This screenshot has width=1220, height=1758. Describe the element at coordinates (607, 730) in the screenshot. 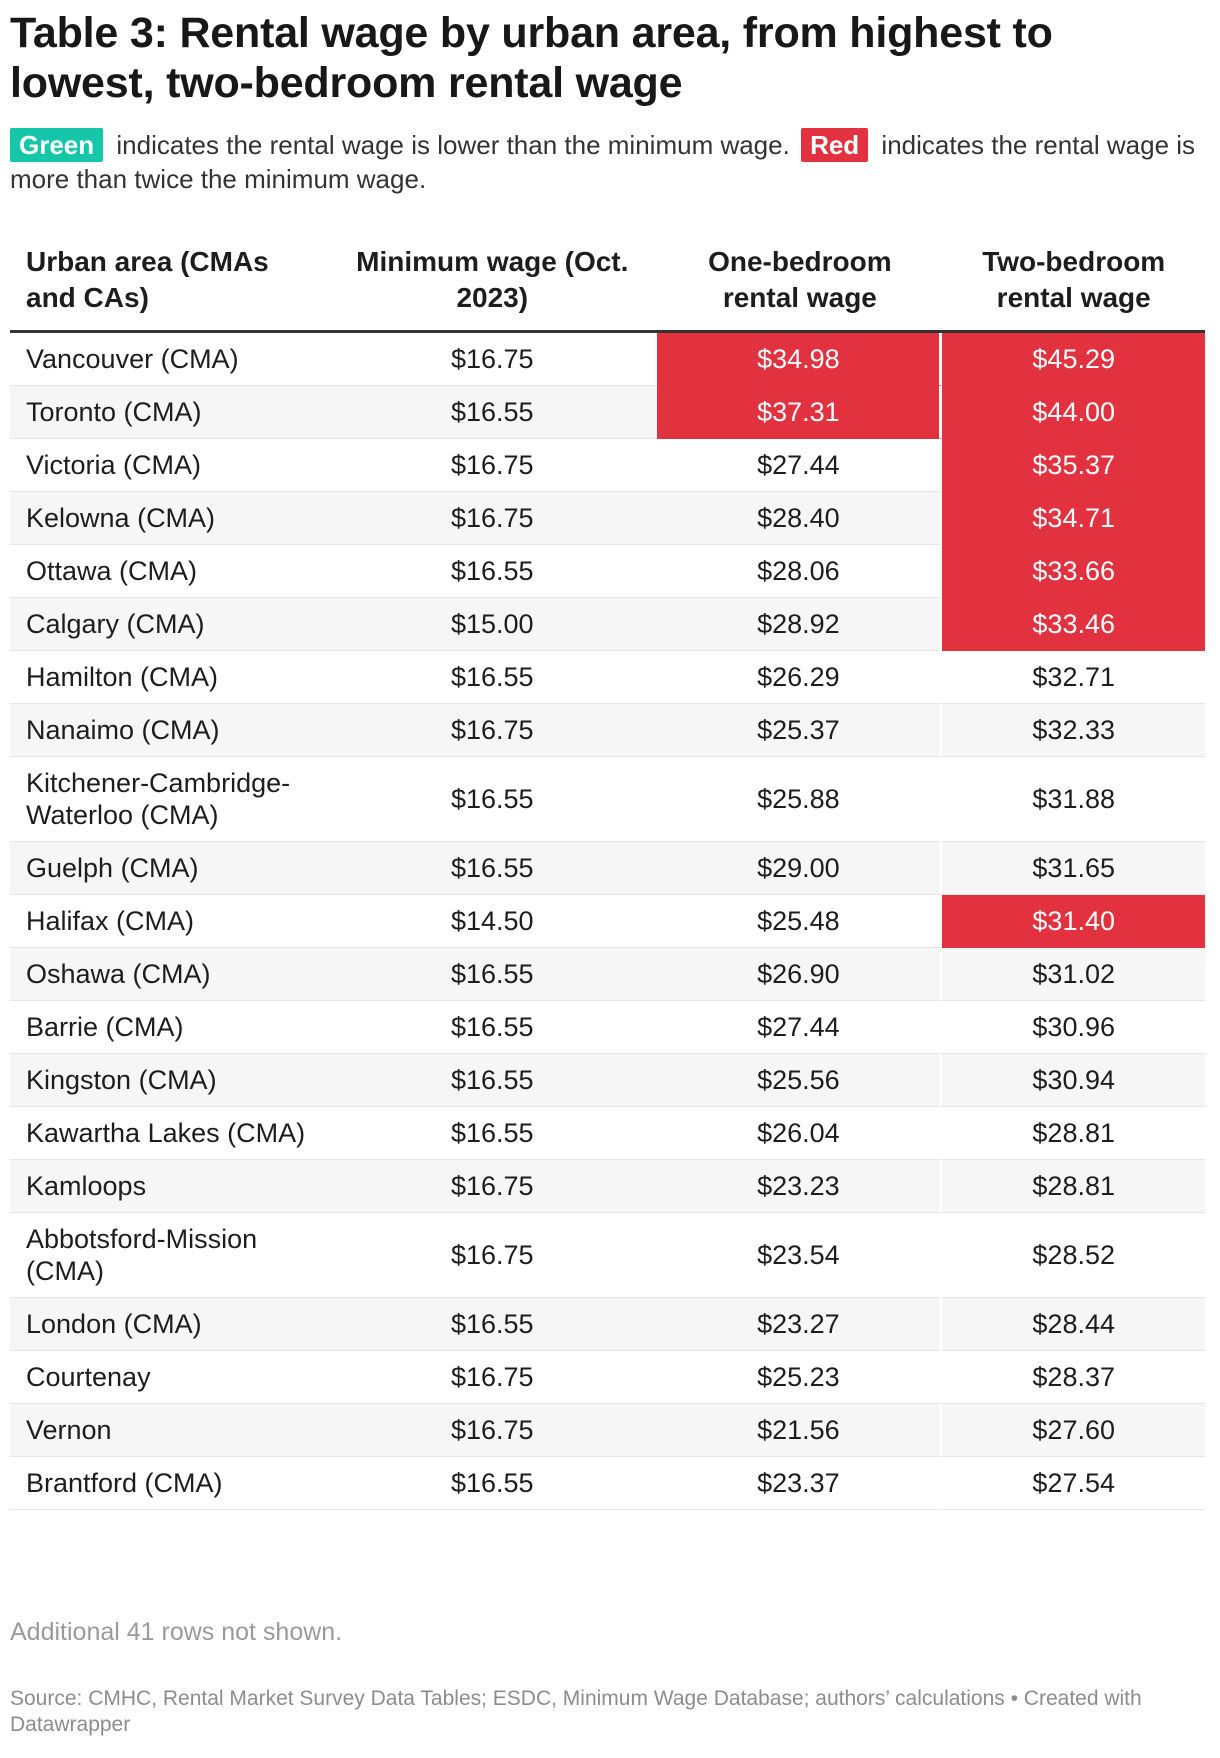

I see `table-row: Nanaimo (CMA) $16.75 $25.37 $32.33` at that location.